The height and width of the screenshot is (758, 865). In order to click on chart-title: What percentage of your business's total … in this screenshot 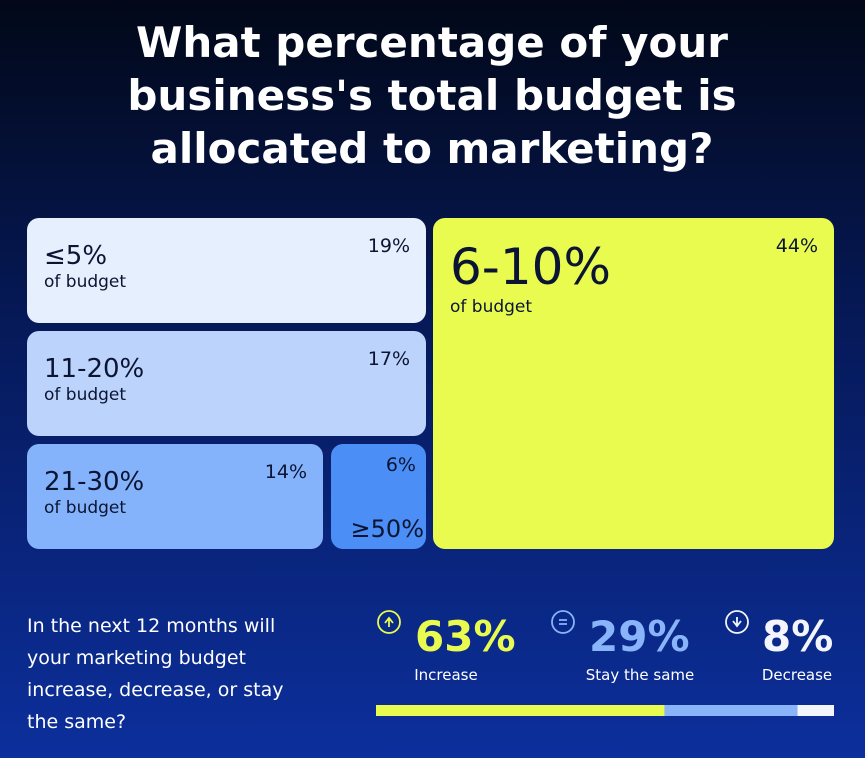, I will do `click(431, 95)`.